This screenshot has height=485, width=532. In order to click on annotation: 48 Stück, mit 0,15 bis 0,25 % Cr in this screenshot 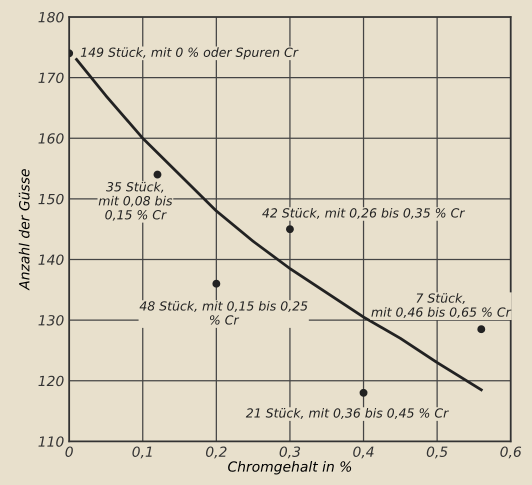, I will do `click(224, 312)`.